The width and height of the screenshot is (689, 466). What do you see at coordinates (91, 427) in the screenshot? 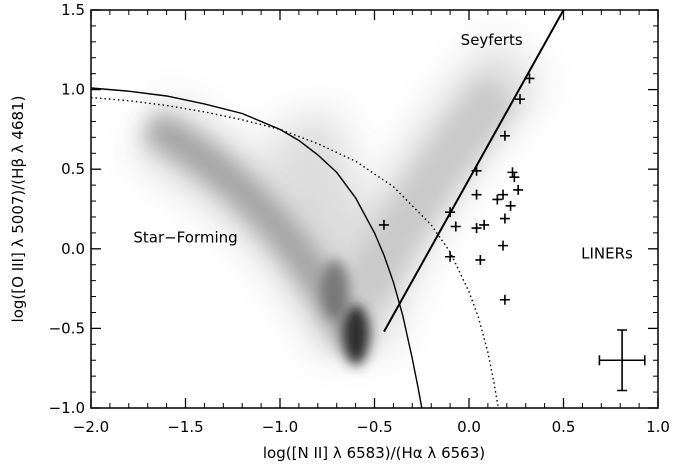
I see `x-tick-label: −2.0` at bounding box center [91, 427].